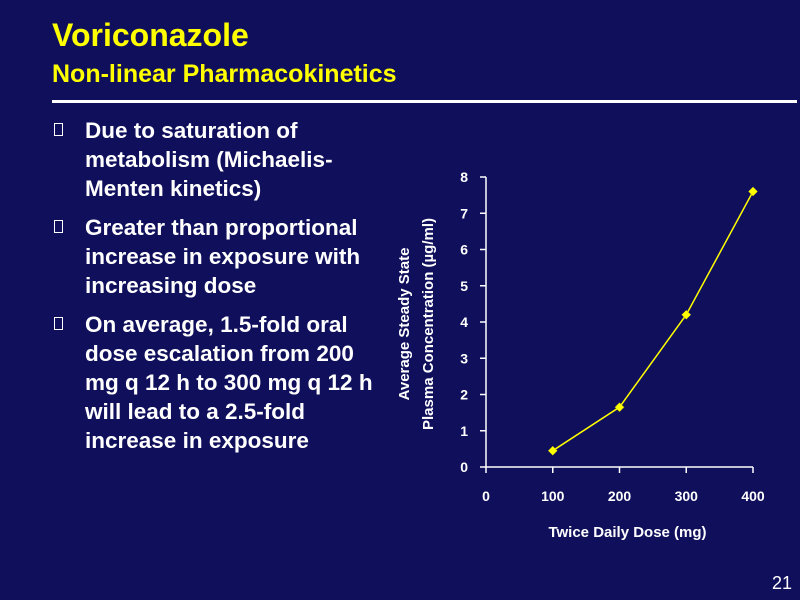 Image resolution: width=800 pixels, height=600 pixels. Describe the element at coordinates (464, 213) in the screenshot. I see `y-tick-label: 7` at that location.